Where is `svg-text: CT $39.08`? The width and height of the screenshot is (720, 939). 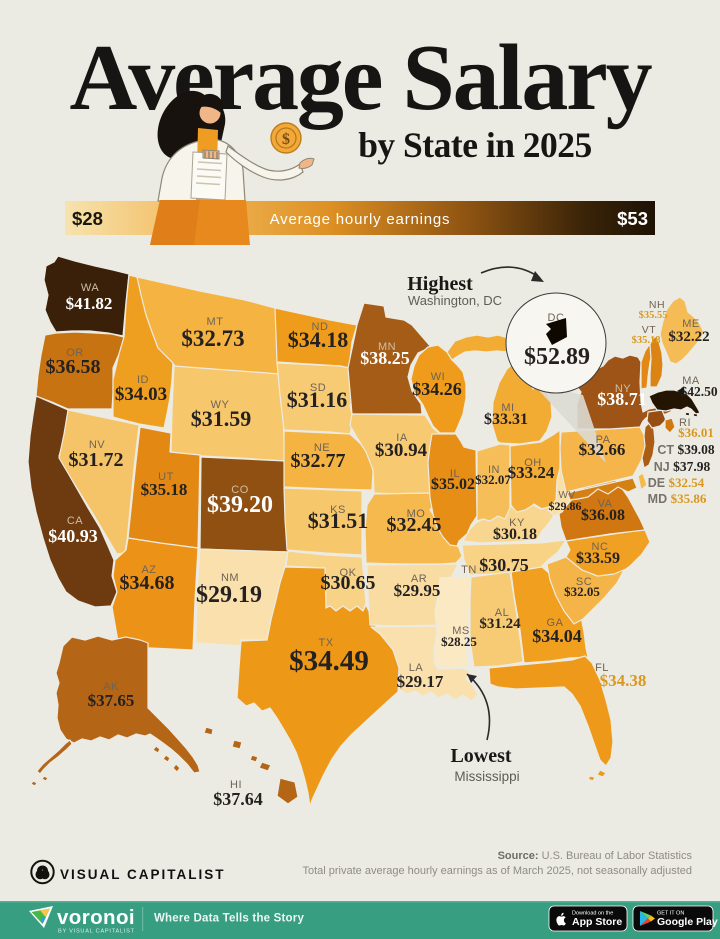 svg-text: CT $39.08 is located at coordinates (686, 449).